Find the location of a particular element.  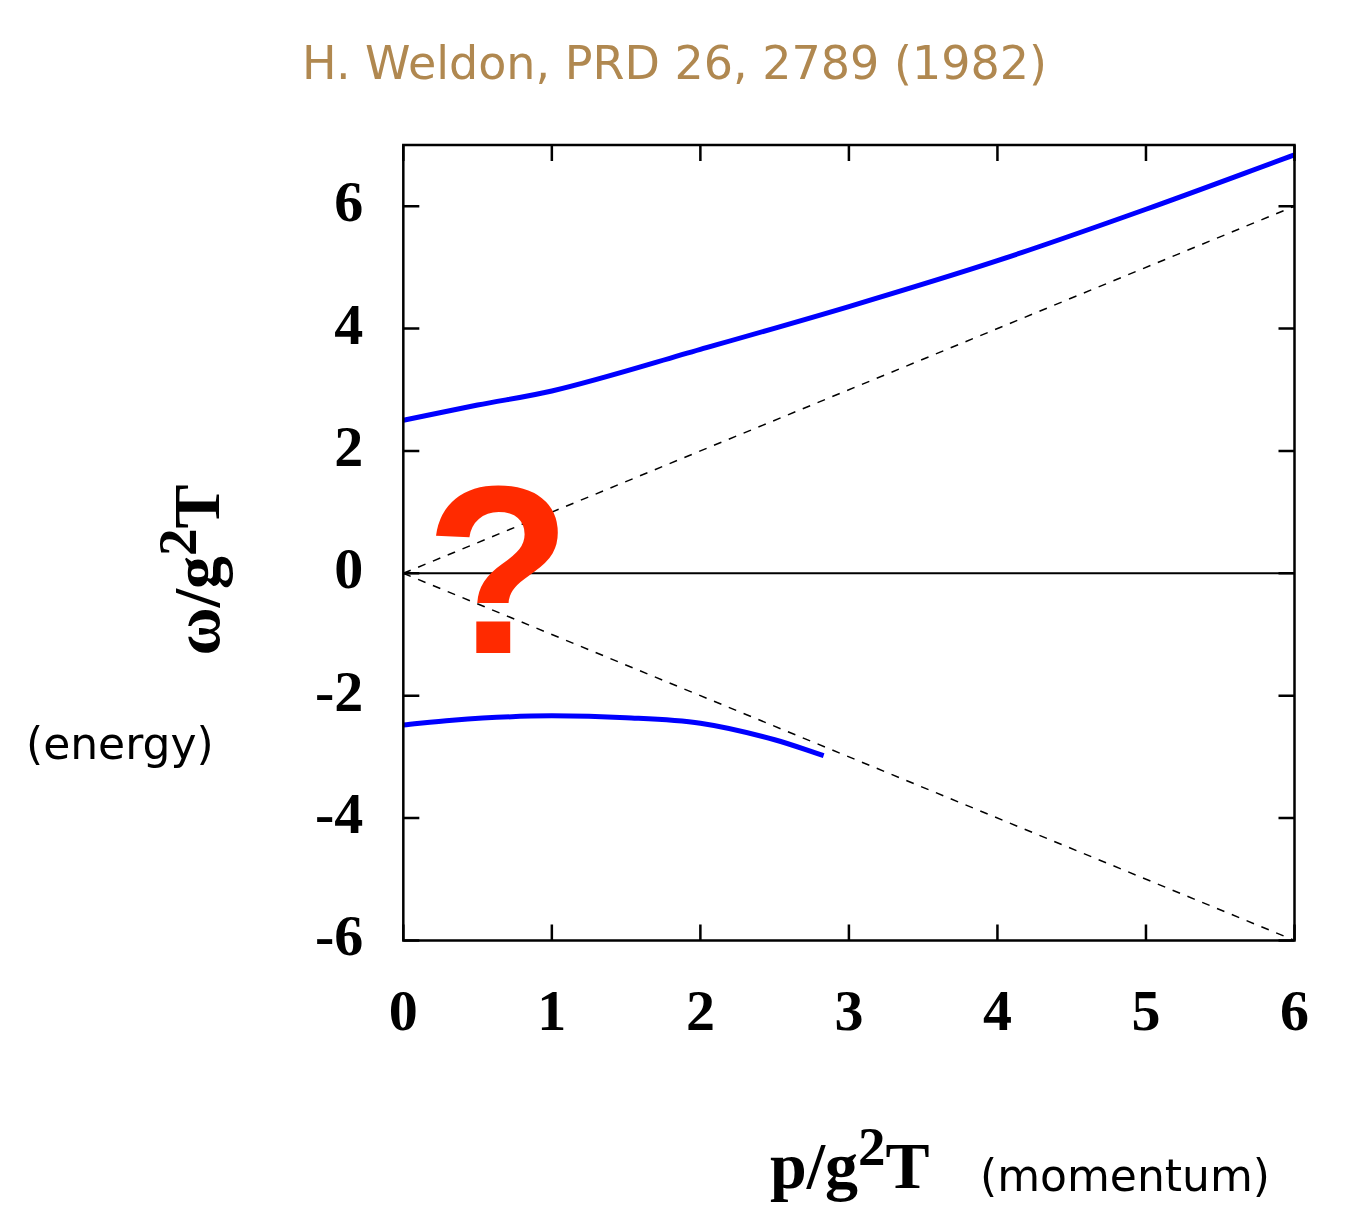

text: (energy) is located at coordinates (120, 743).